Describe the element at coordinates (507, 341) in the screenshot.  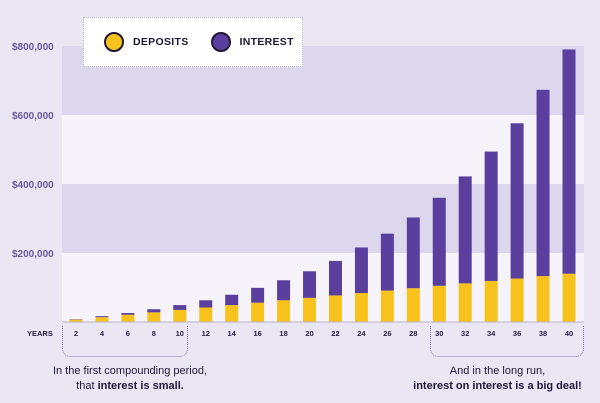
I see `right-bracket` at that location.